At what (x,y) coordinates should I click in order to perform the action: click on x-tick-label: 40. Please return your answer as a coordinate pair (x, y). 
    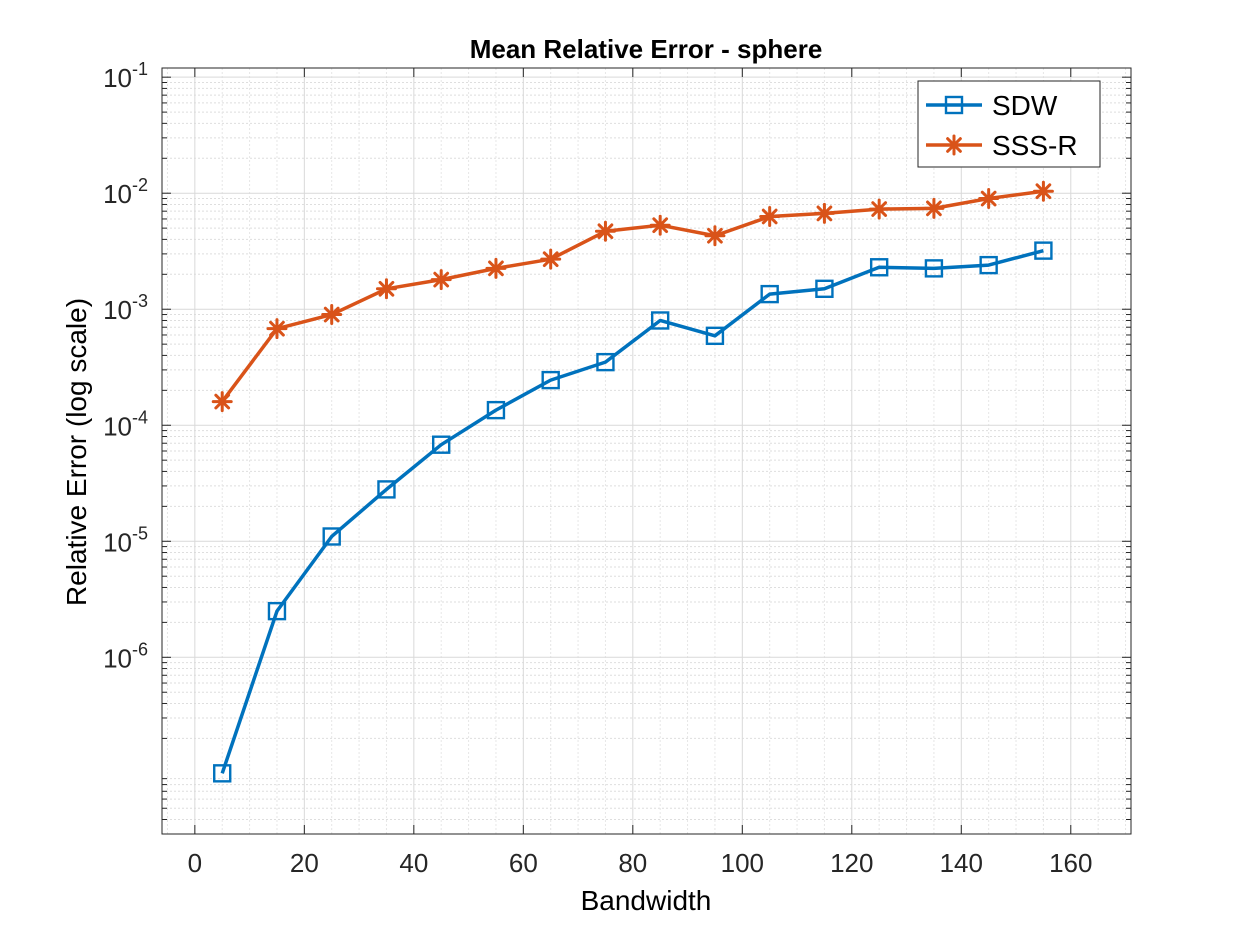
    Looking at the image, I should click on (413, 863).